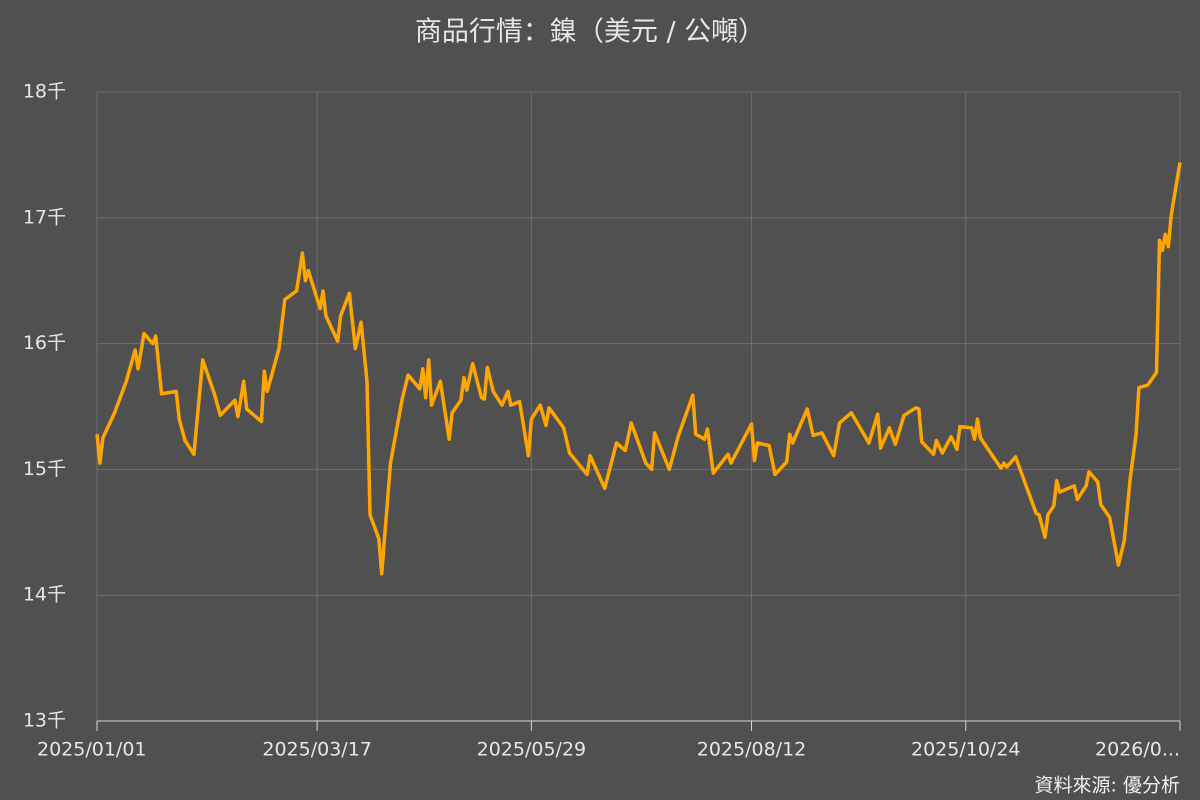 The width and height of the screenshot is (1200, 800). What do you see at coordinates (966, 750) in the screenshot?
I see `x-tick-label: 2025/10/24` at bounding box center [966, 750].